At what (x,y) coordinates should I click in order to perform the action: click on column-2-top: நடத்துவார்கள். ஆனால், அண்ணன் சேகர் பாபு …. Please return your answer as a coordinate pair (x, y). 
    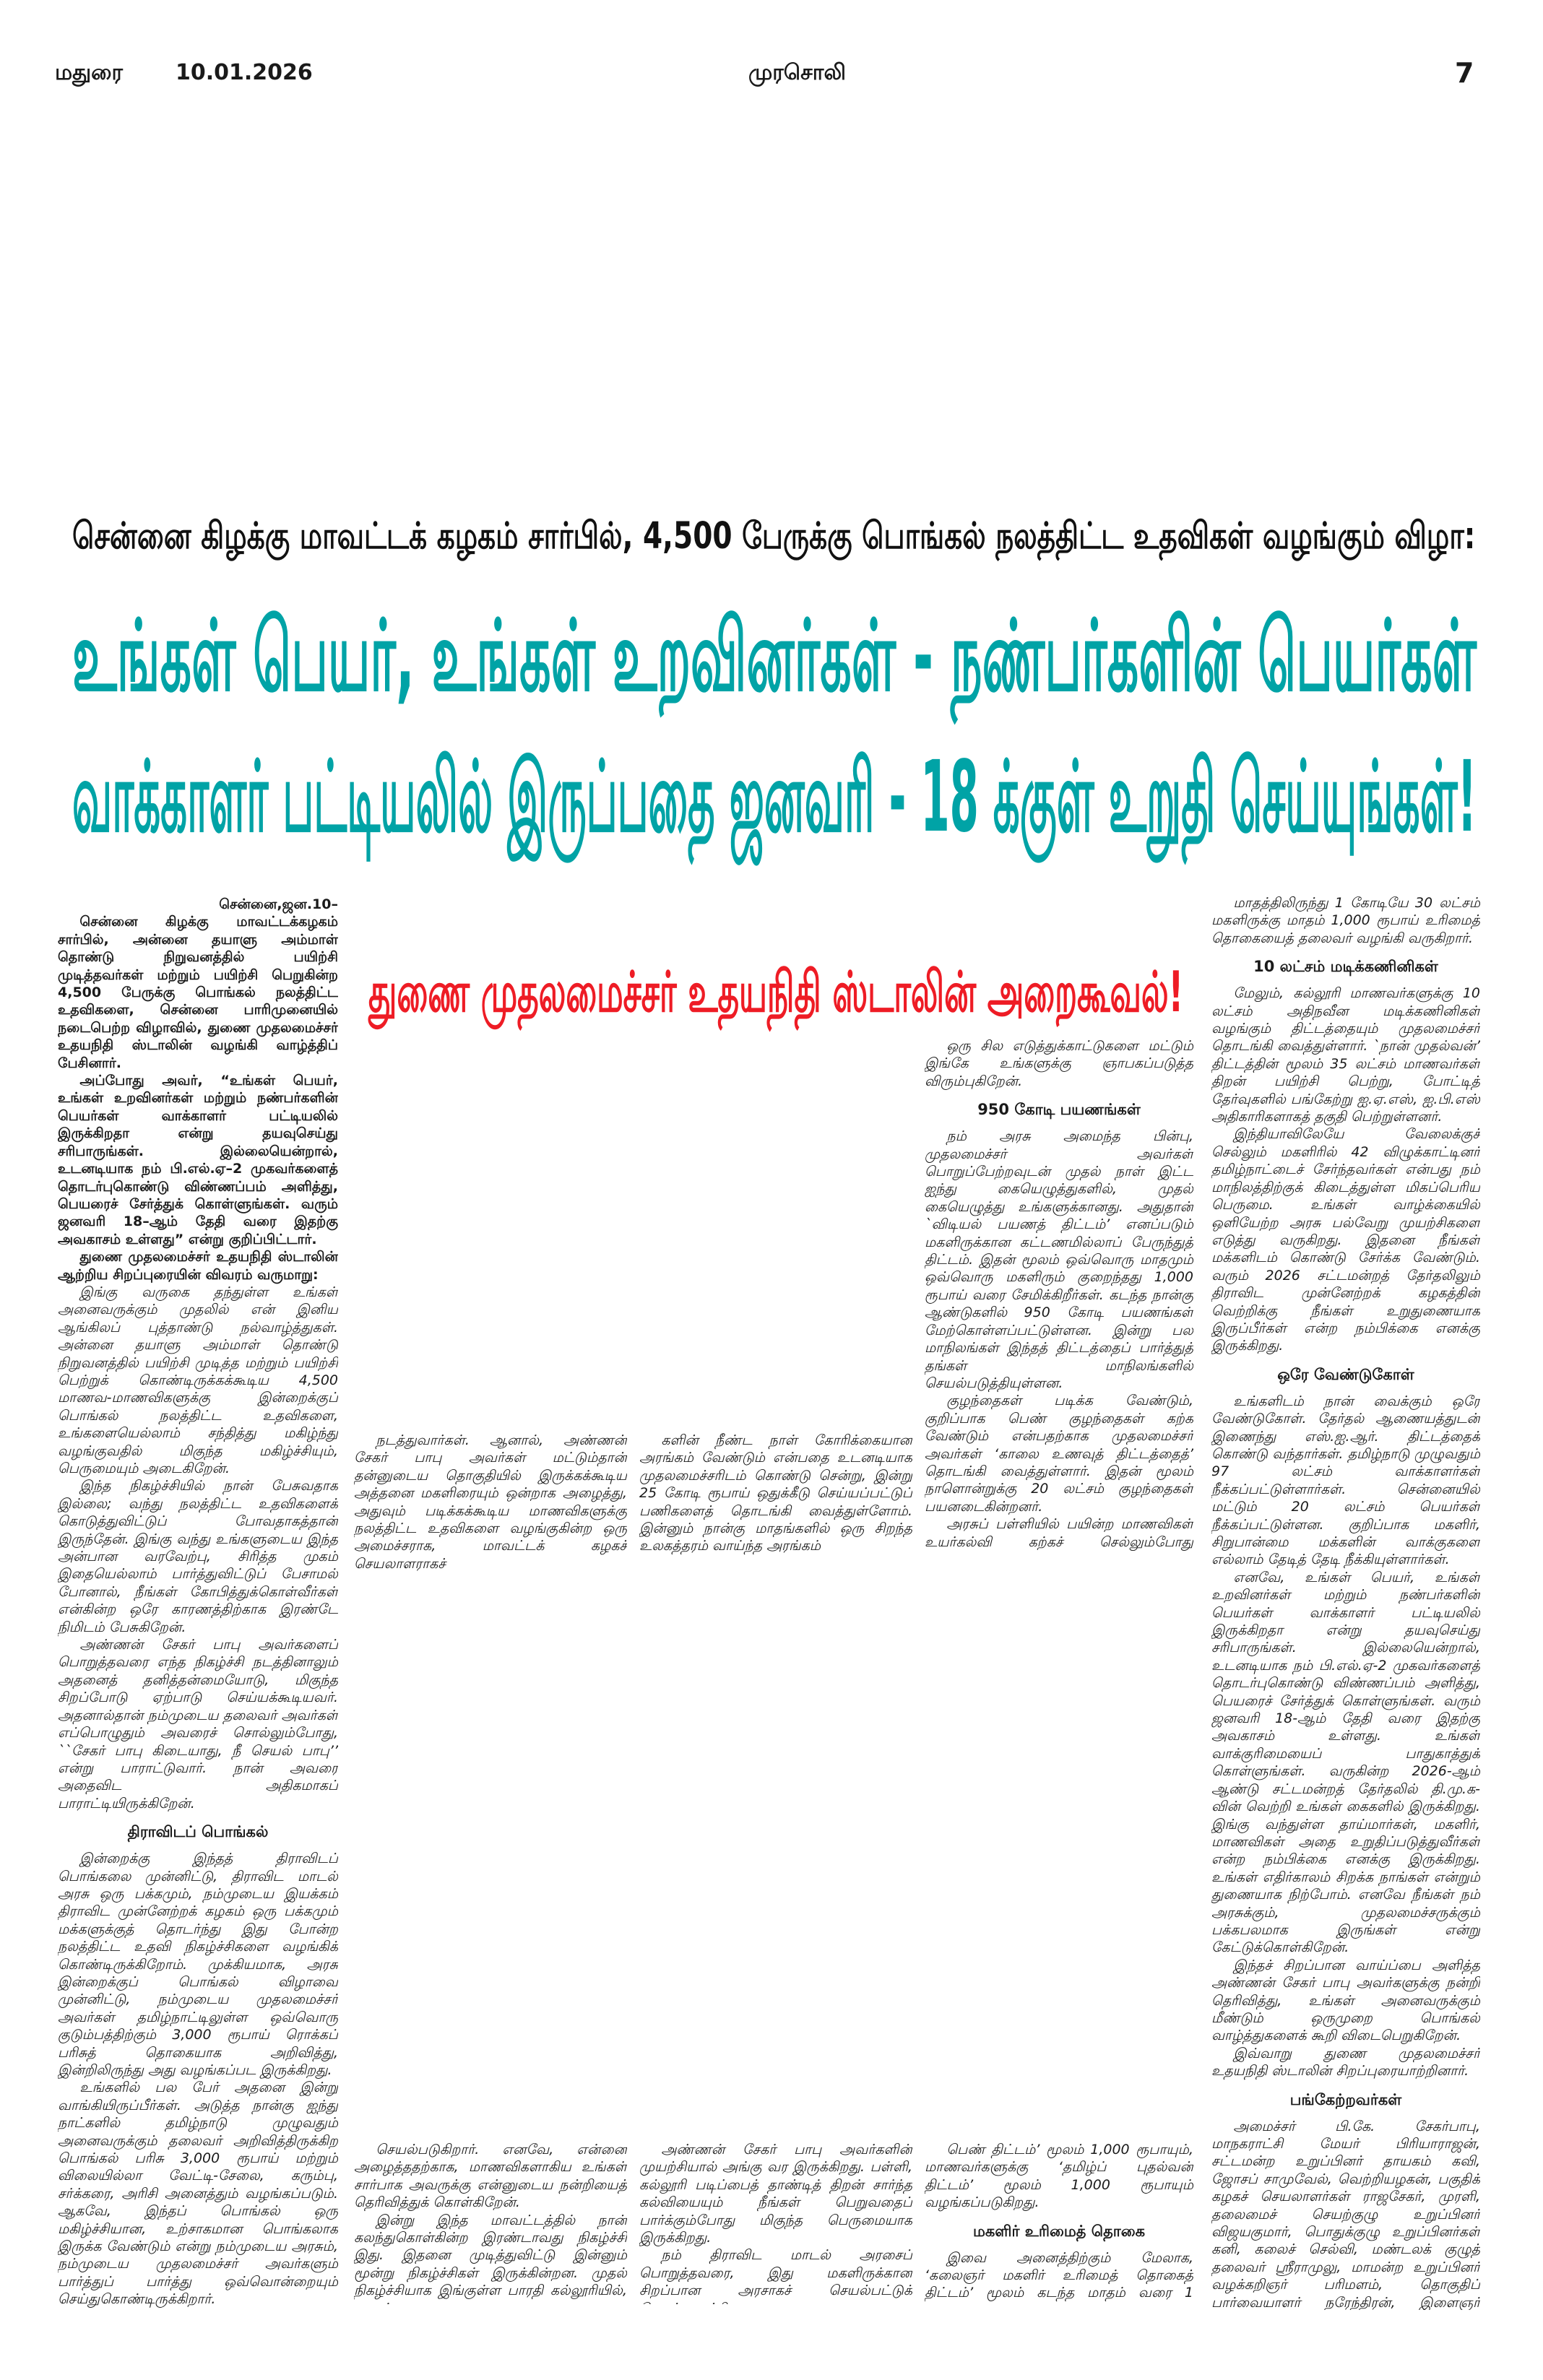
    Looking at the image, I should click on (490, 1504).